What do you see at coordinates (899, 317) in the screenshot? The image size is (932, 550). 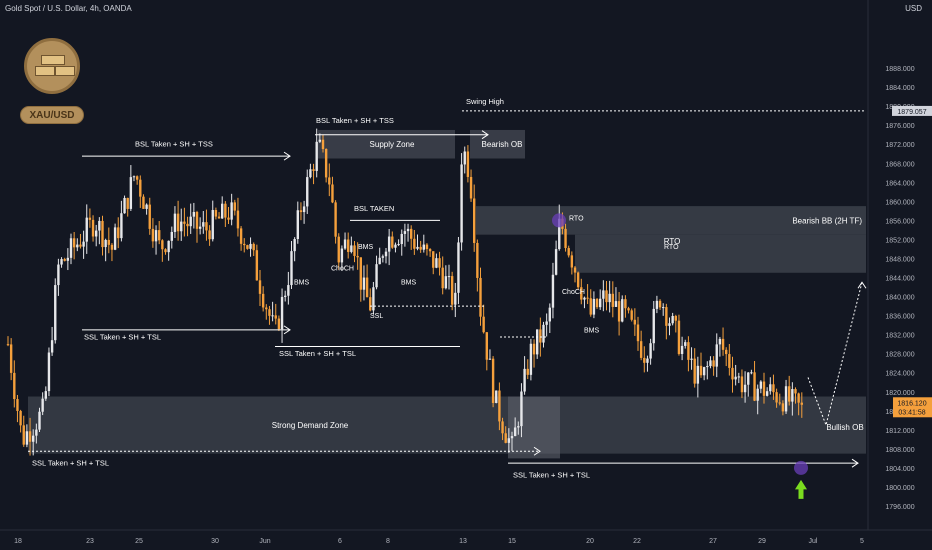 I see `y-tick-label: 1836.000` at bounding box center [899, 317].